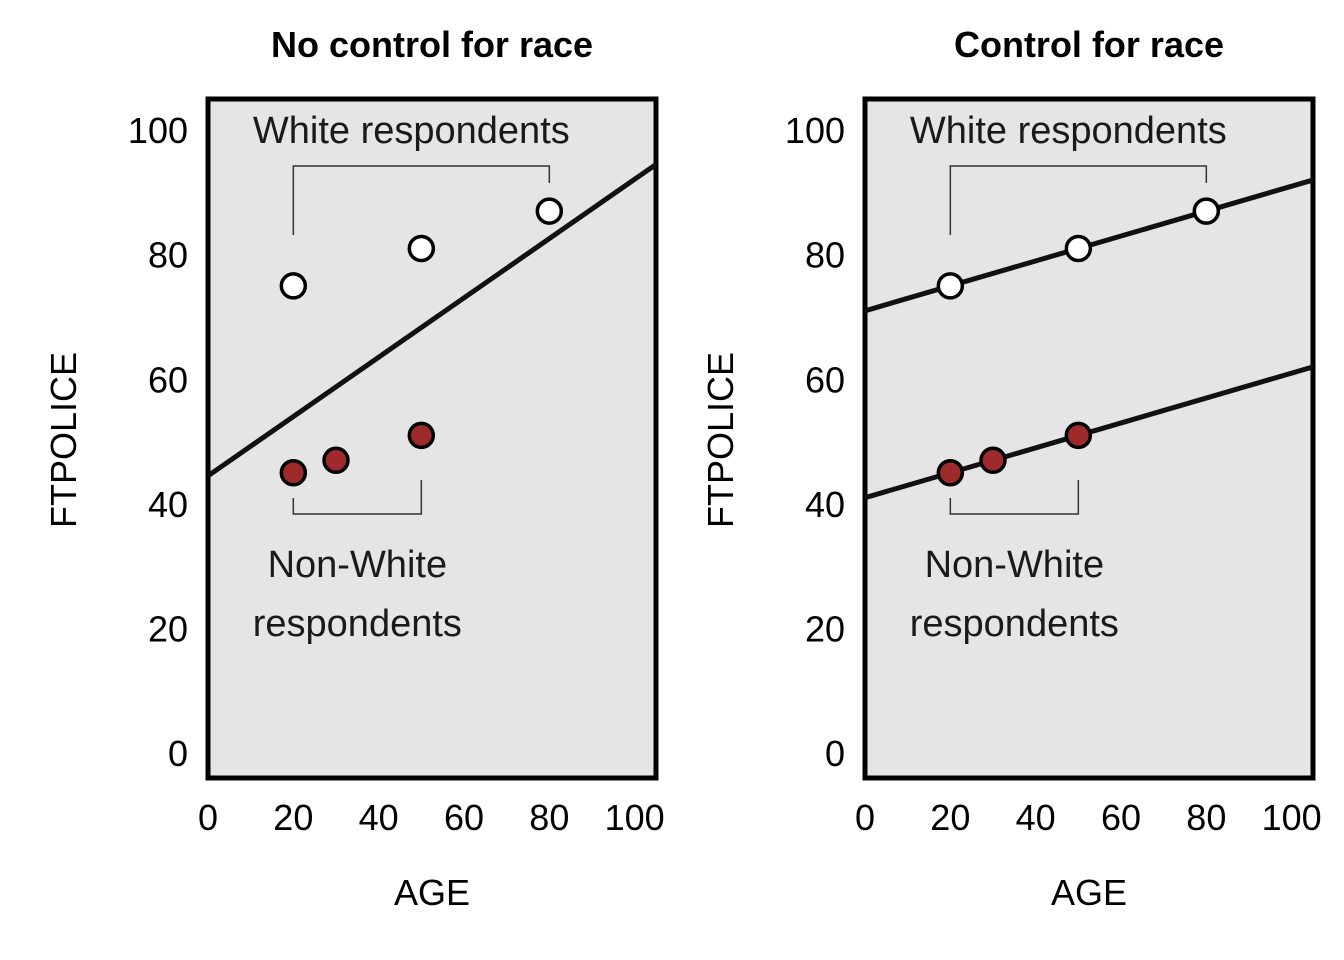 The height and width of the screenshot is (960, 1344). I want to click on panel-title: No control for race, so click(432, 44).